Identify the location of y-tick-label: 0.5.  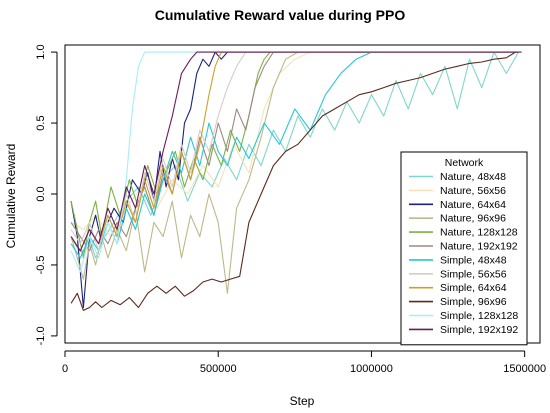
(41, 122).